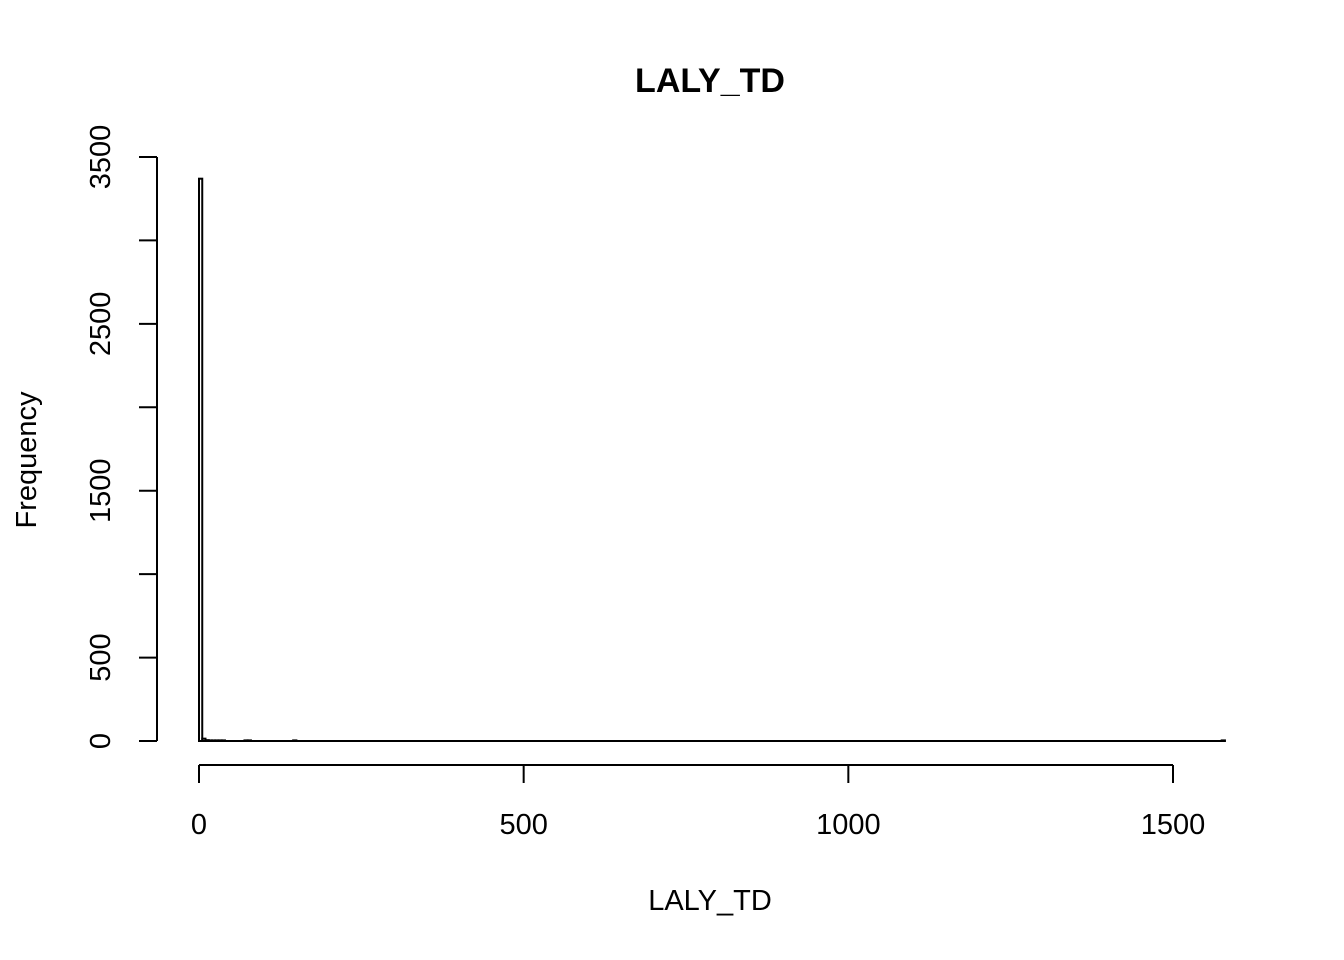 The height and width of the screenshot is (960, 1344). Describe the element at coordinates (101, 490) in the screenshot. I see `y-tick-label: 1500` at that location.